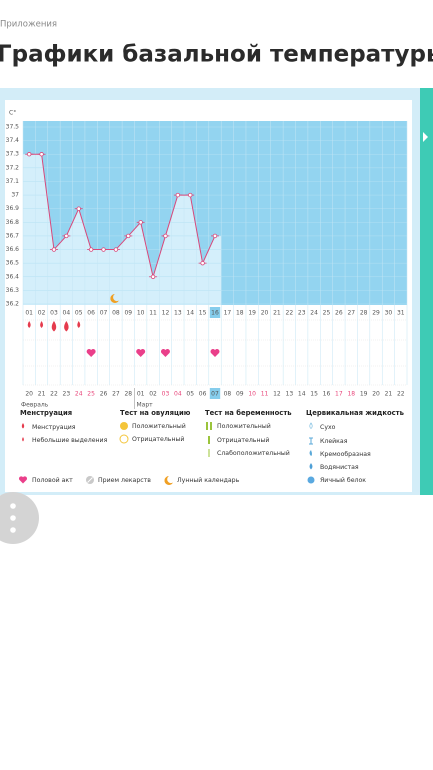 The height and width of the screenshot is (770, 433). Describe the element at coordinates (277, 394) in the screenshot. I see `cycle-date: 12` at that location.